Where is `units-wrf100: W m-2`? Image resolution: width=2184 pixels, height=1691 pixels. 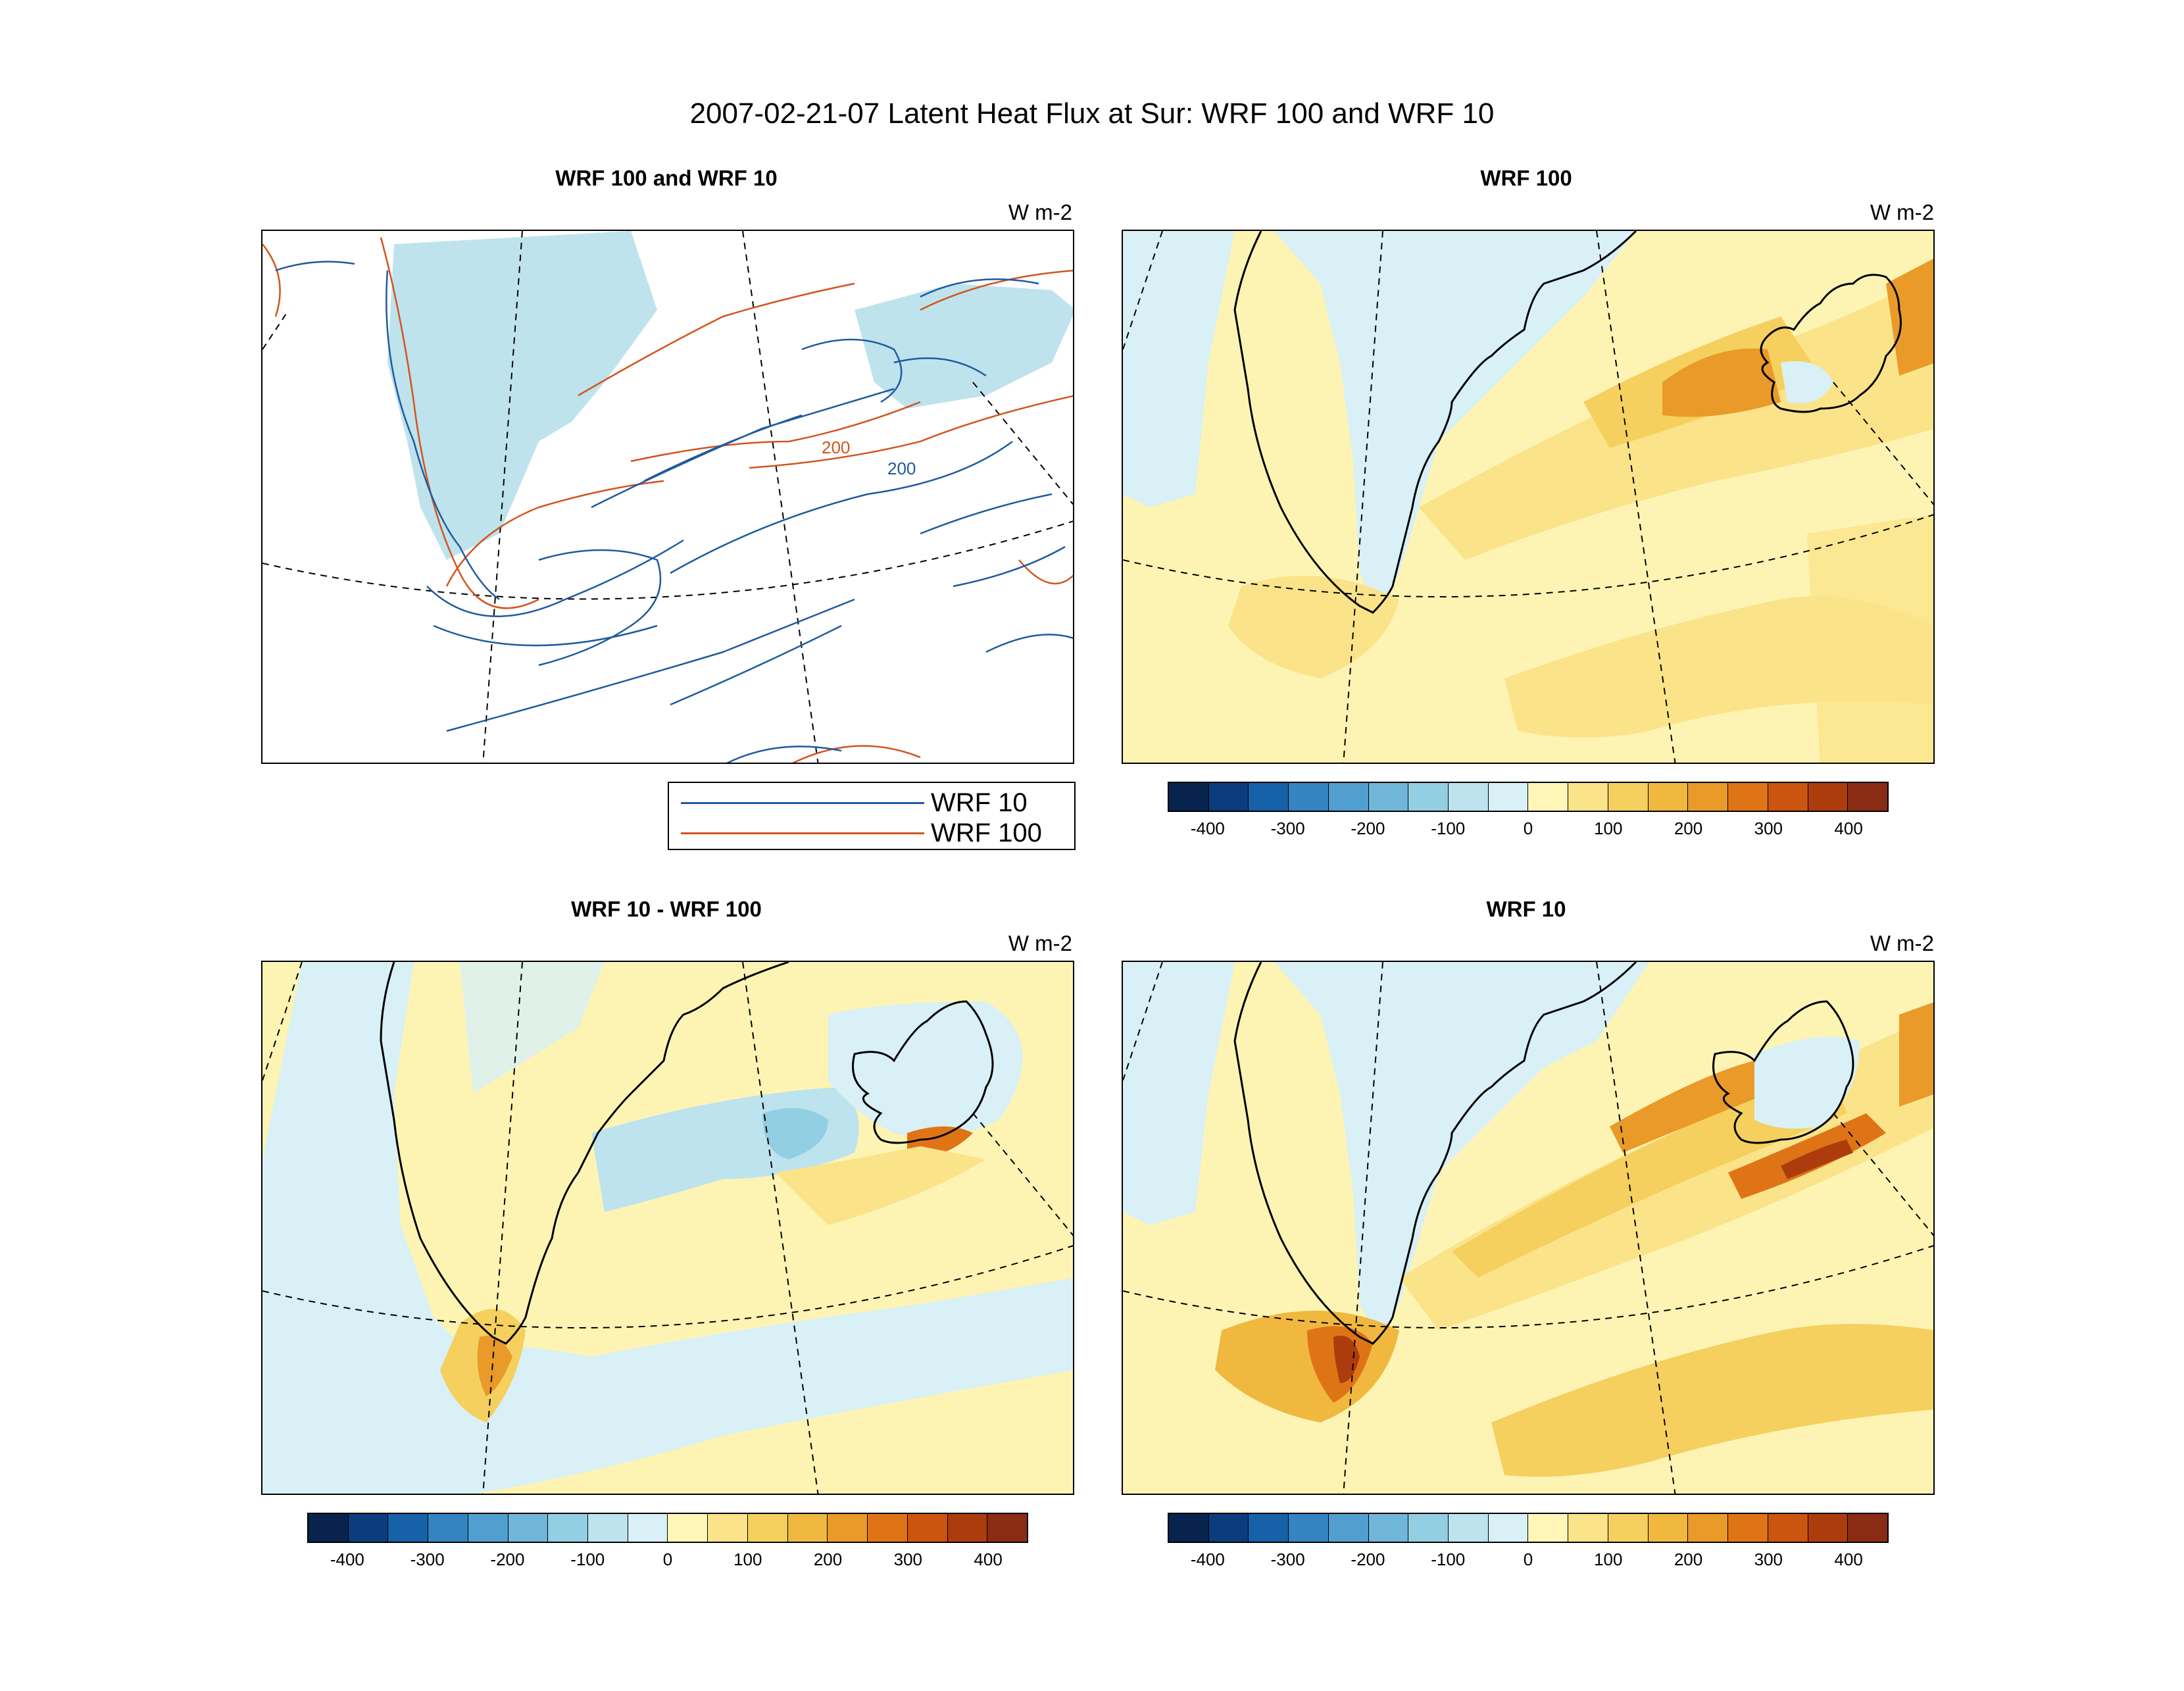 units-wrf100: W m-2 is located at coordinates (1902, 212).